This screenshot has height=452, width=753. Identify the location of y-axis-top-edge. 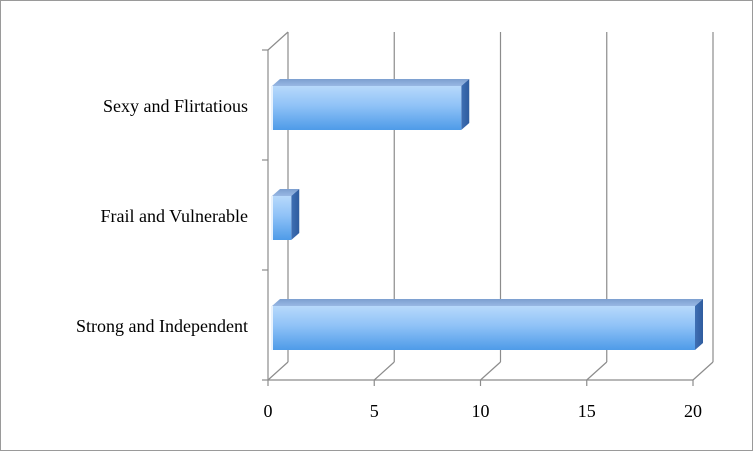
(278, 41).